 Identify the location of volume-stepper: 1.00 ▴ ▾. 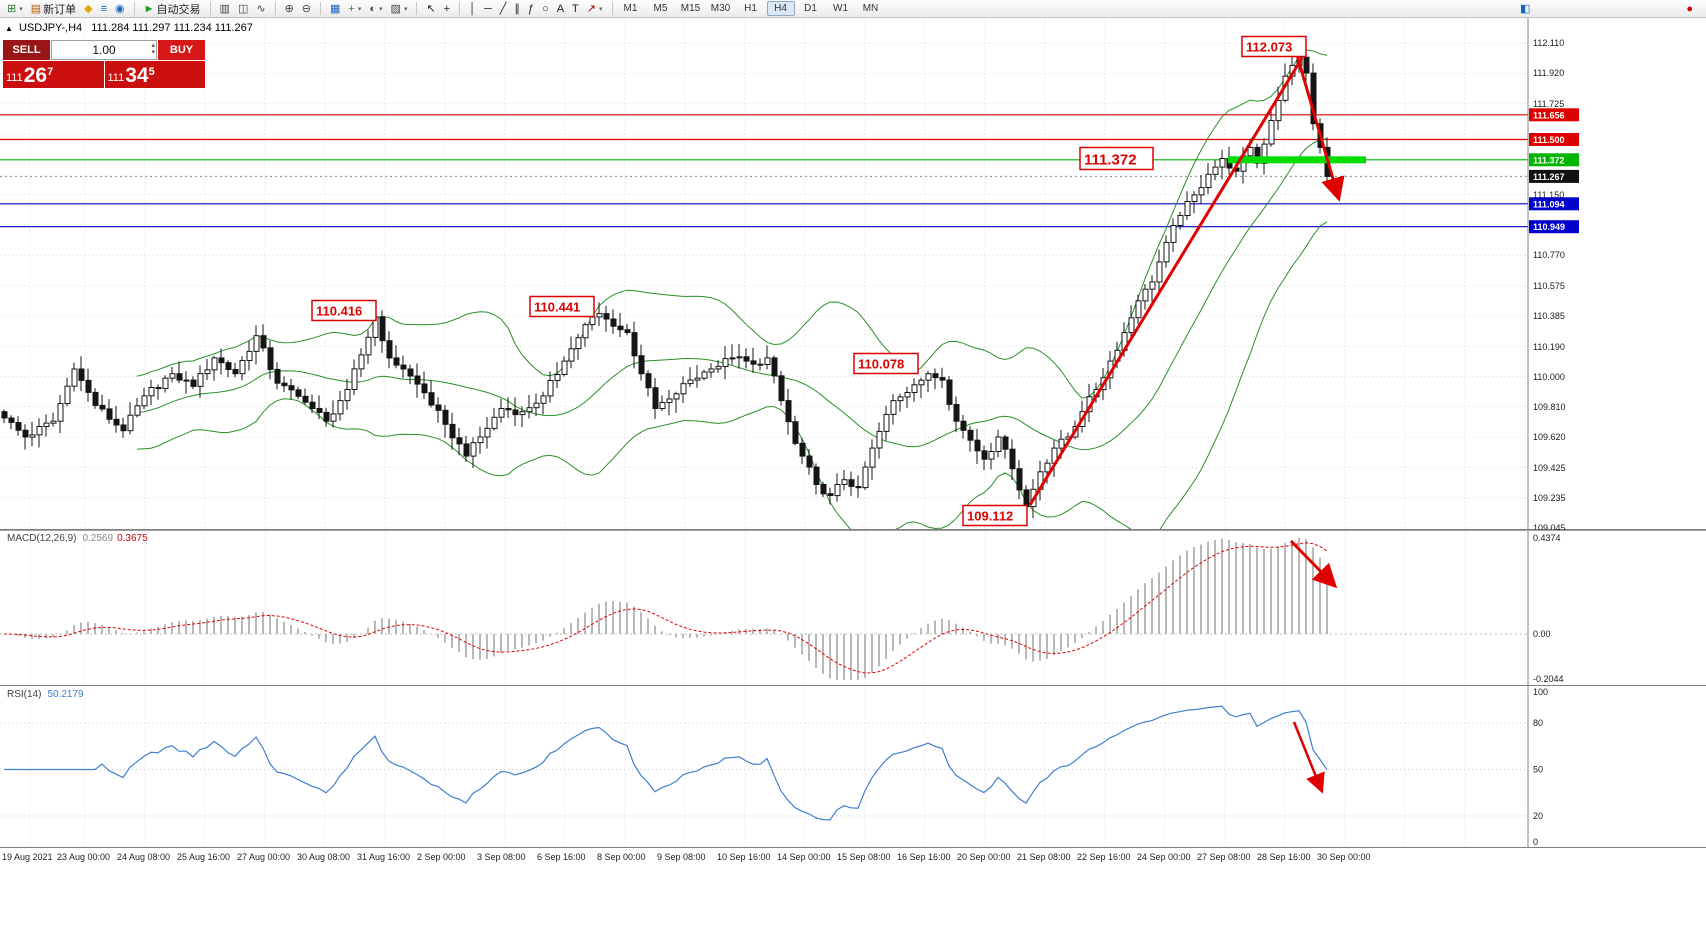
(104, 50).